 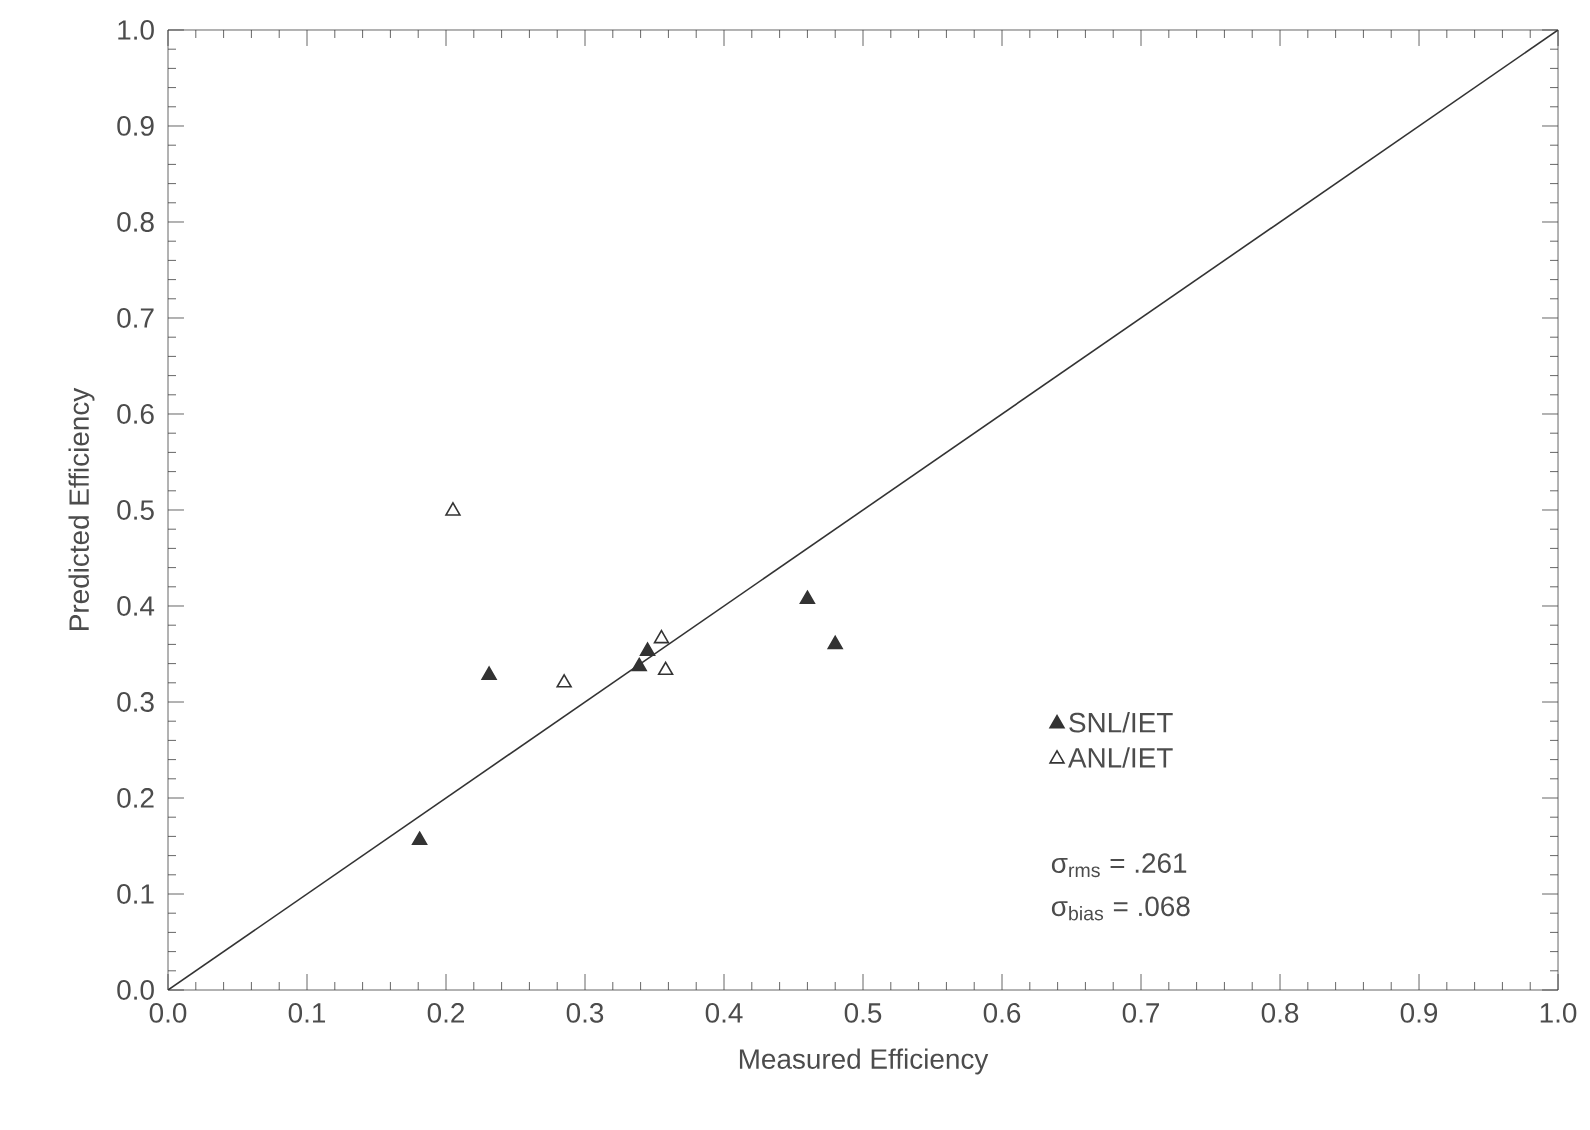 I want to click on y-tick-label: 1.0, so click(x=136, y=30).